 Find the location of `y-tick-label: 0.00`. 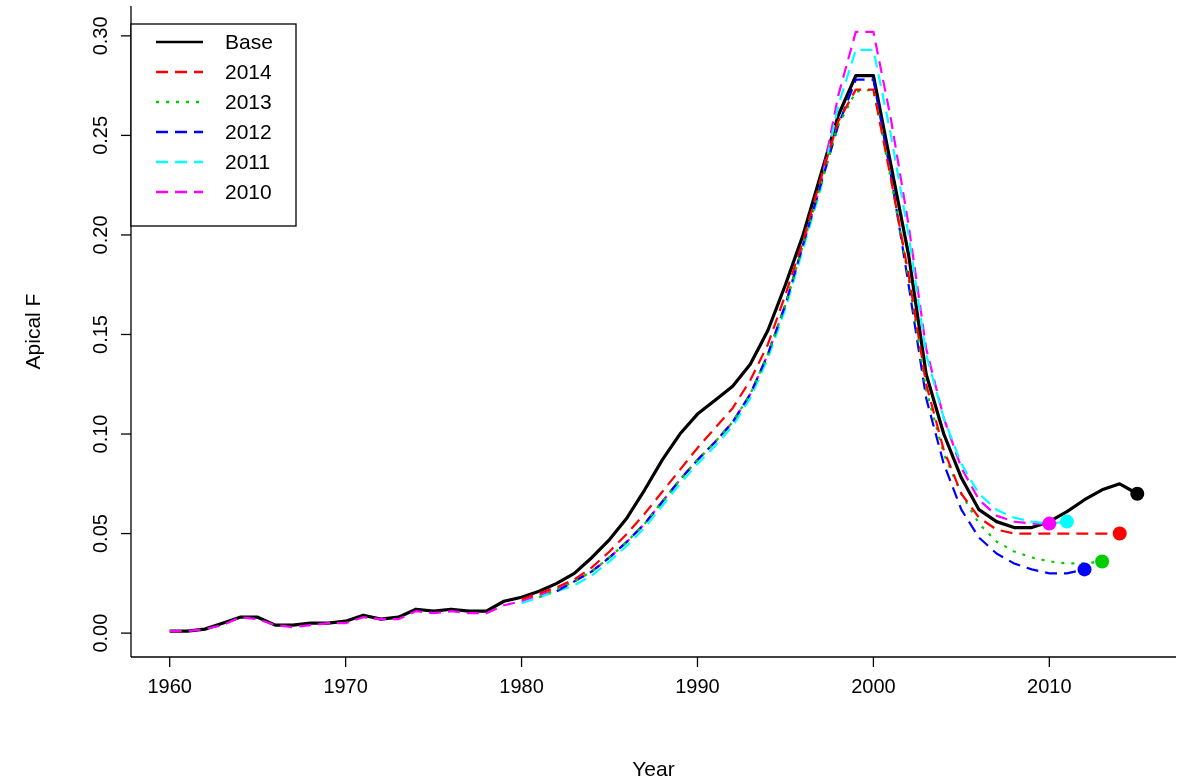

y-tick-label: 0.00 is located at coordinates (100, 633).